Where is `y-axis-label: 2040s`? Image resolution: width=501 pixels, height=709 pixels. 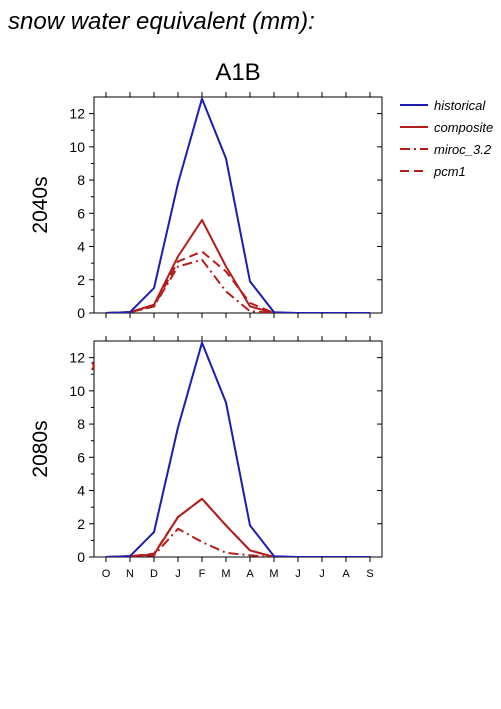
y-axis-label: 2040s is located at coordinates (40, 204).